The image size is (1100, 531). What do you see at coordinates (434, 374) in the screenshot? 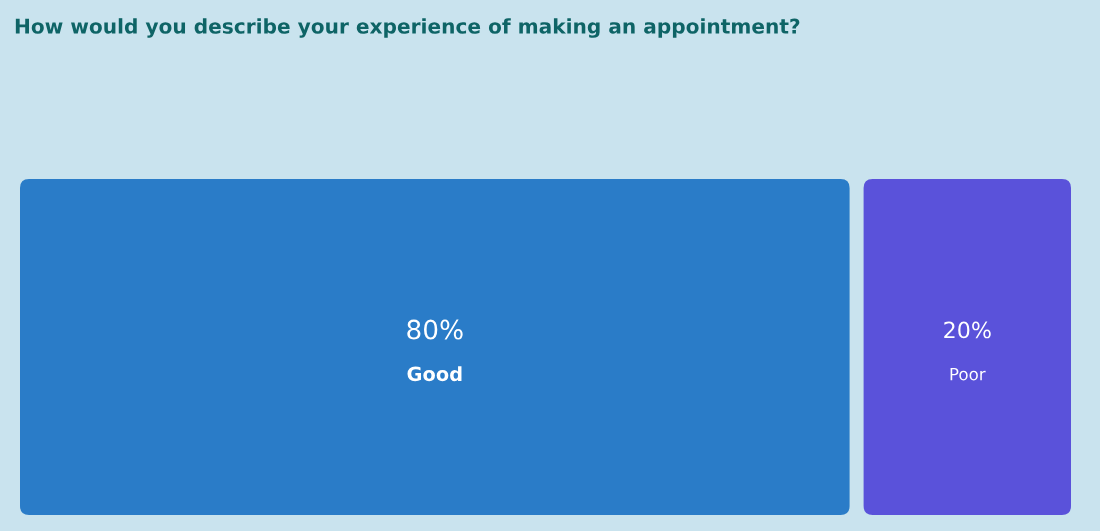
I see `category-label: Good` at bounding box center [434, 374].